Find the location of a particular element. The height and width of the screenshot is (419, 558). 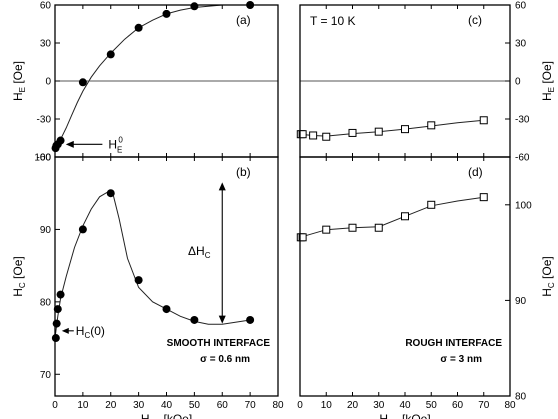

panel-c-ytick-label: 60 is located at coordinates (521, 6).